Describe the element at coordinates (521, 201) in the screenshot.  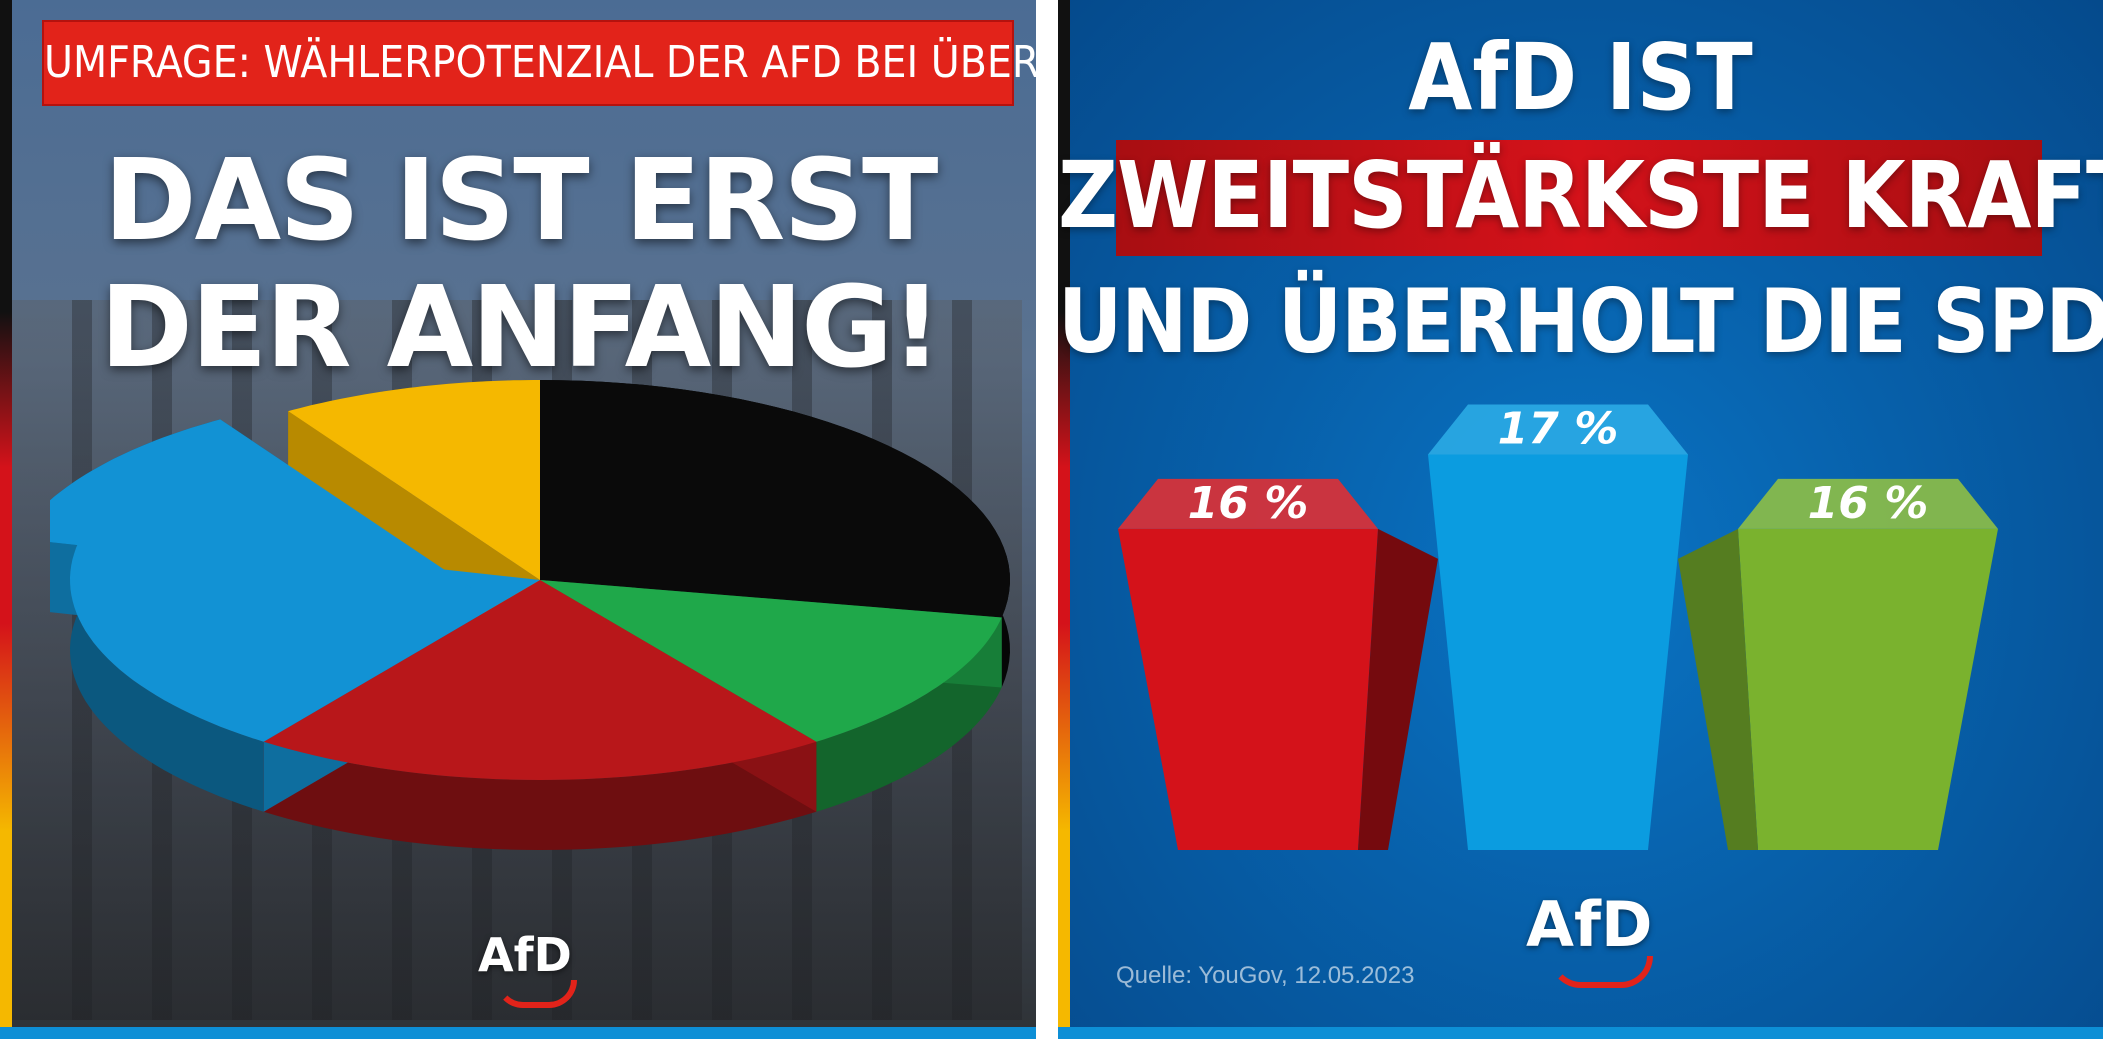
I see `headline-line-1: DAS IST ERST` at that location.